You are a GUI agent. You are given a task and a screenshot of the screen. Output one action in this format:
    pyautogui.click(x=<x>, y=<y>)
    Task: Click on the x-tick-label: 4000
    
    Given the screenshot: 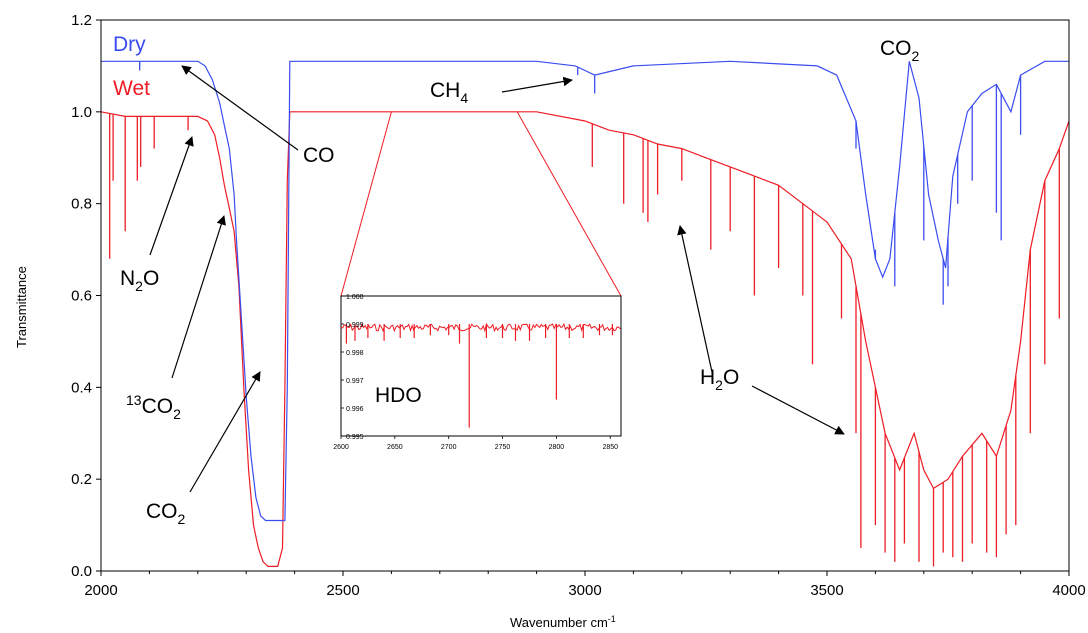 What is the action you would take?
    pyautogui.click(x=1068, y=590)
    